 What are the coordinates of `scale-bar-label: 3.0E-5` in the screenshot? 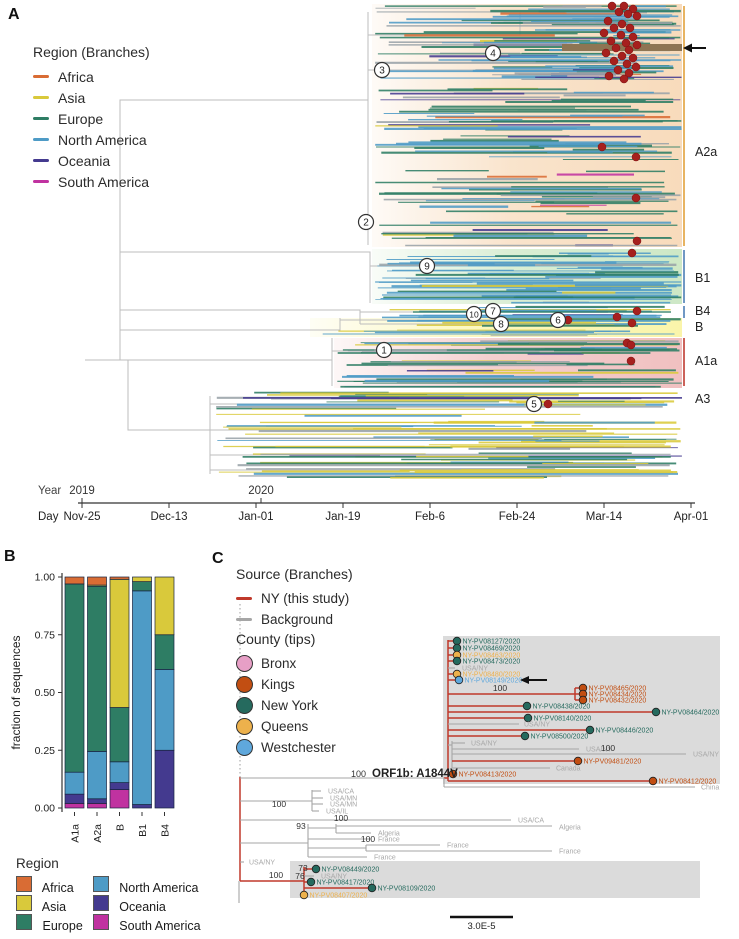 It's located at (482, 926).